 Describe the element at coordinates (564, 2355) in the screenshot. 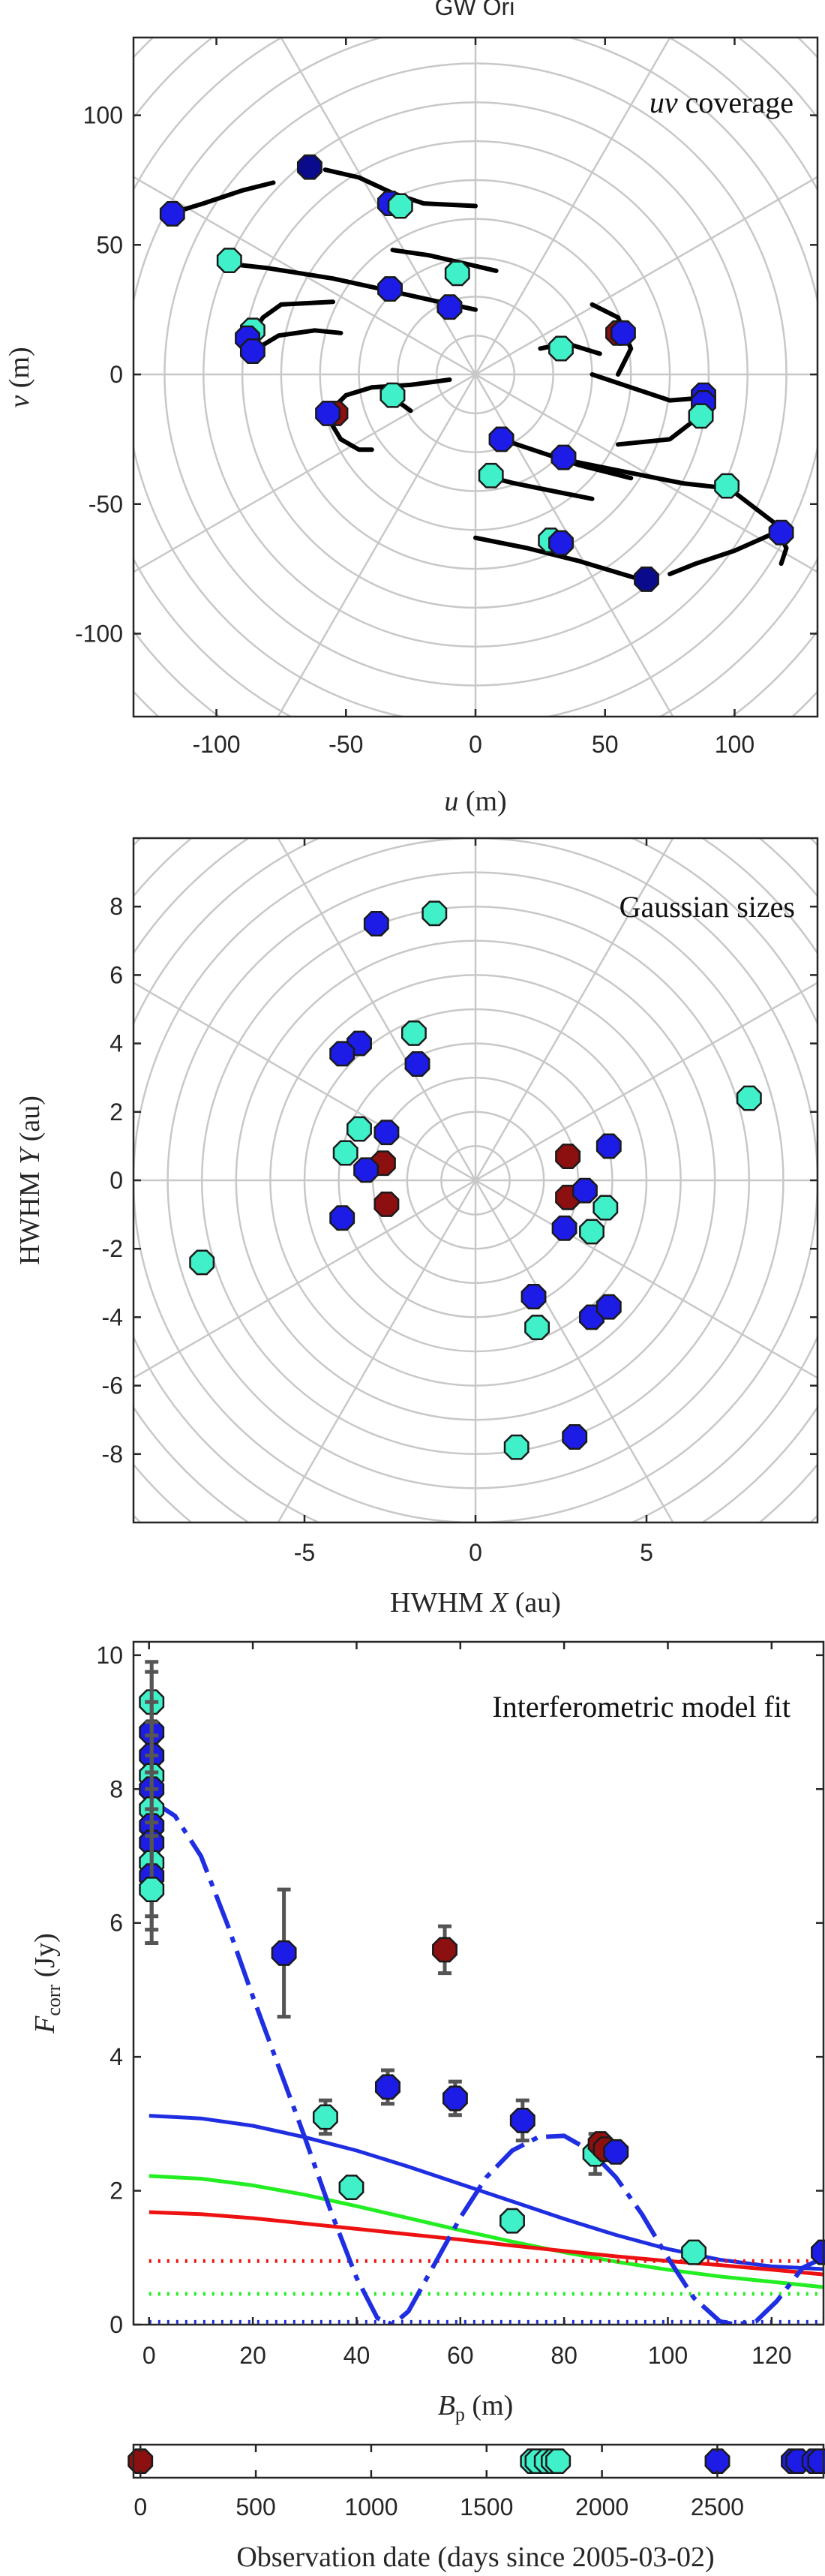

I see `x-tick-label: 80` at that location.